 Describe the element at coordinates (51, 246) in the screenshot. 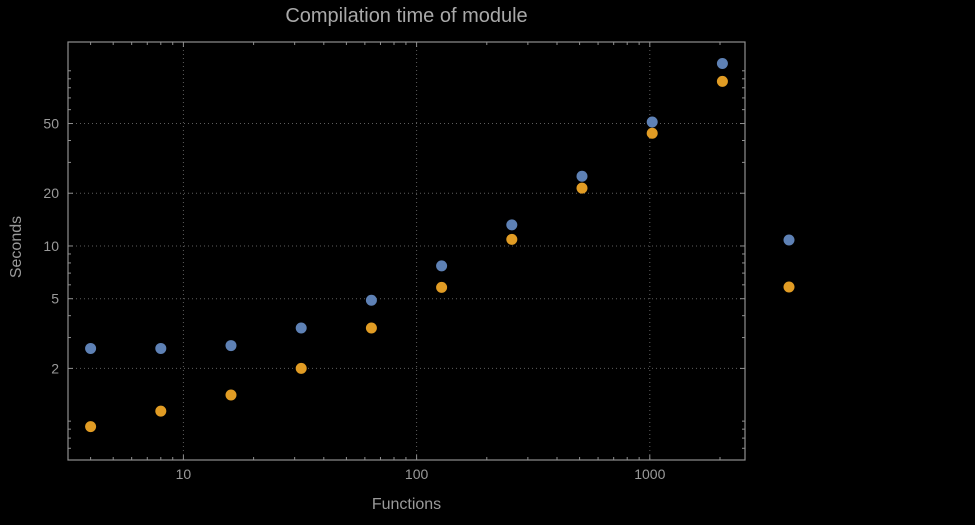

I see `y-tick-label: 10` at that location.